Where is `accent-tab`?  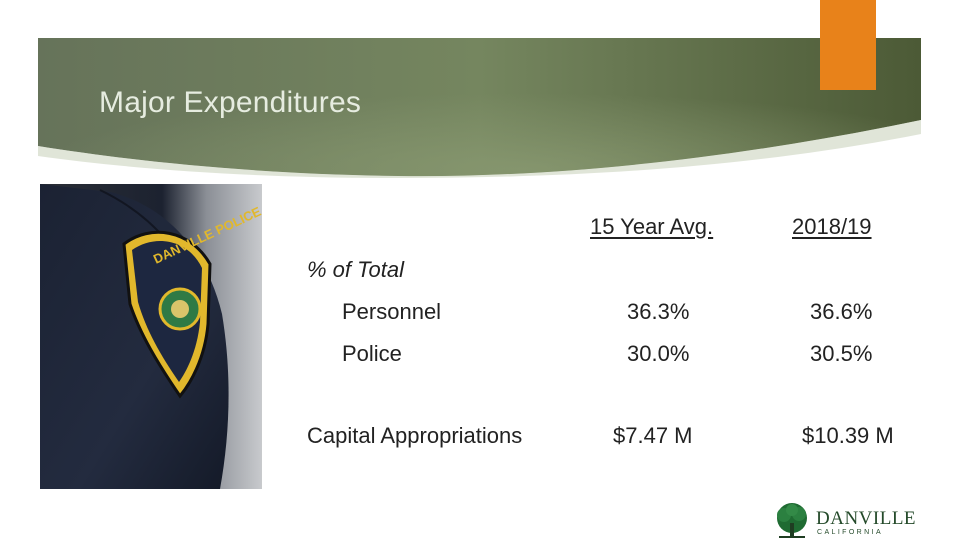 accent-tab is located at coordinates (848, 45).